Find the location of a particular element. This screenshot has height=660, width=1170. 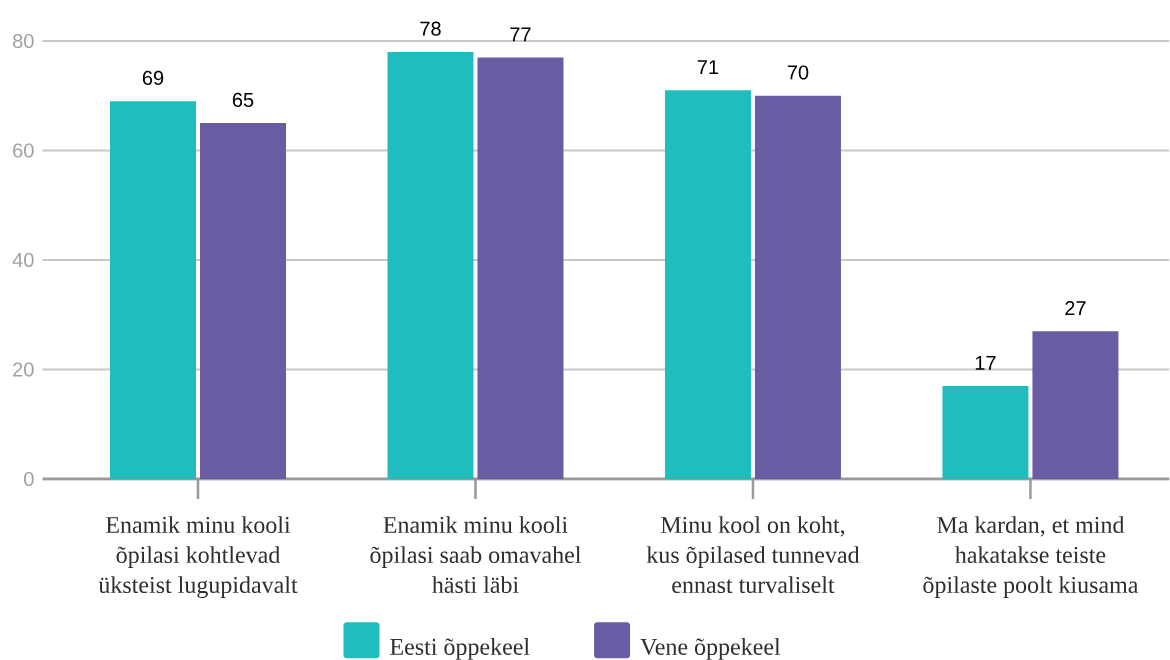

y-tick-label: 0 is located at coordinates (29, 479).